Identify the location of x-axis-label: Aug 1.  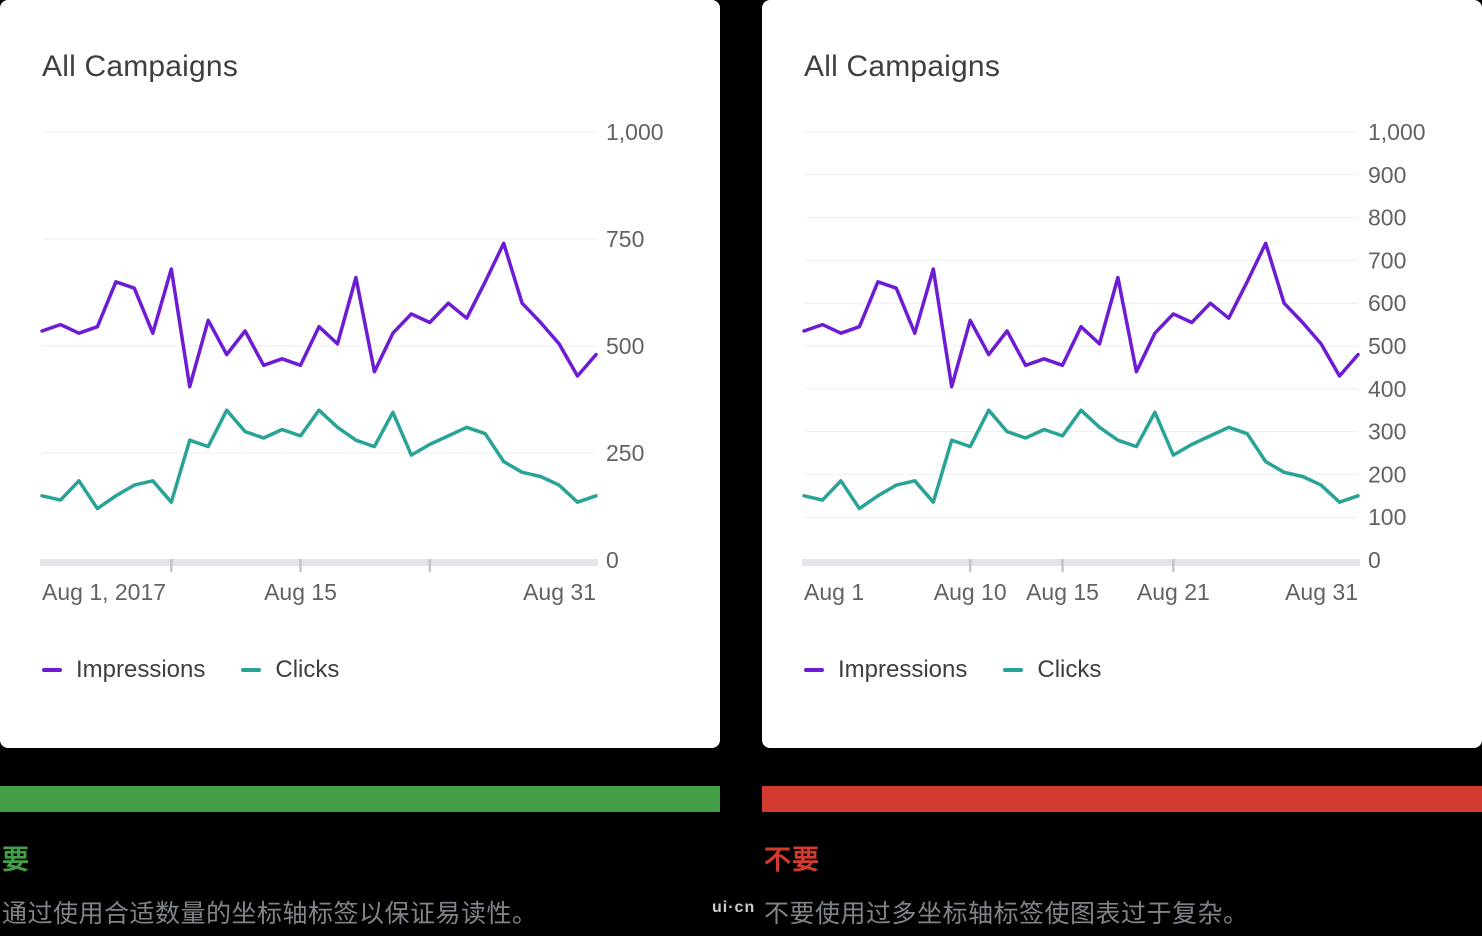
(834, 592).